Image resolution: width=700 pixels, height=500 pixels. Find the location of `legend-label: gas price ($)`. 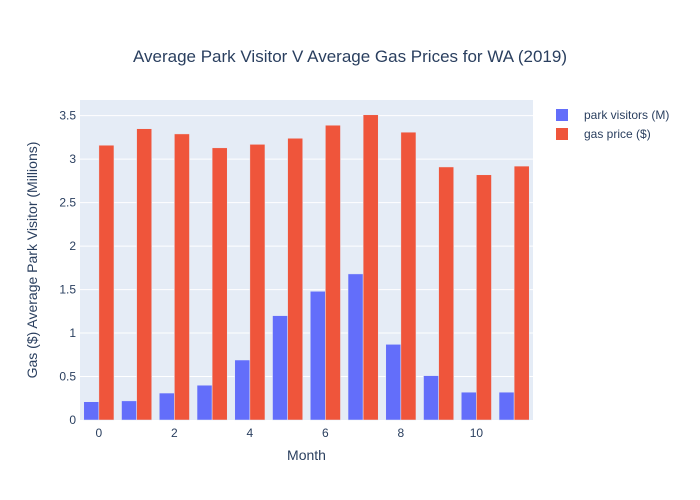

legend-label: gas price ($) is located at coordinates (617, 134).